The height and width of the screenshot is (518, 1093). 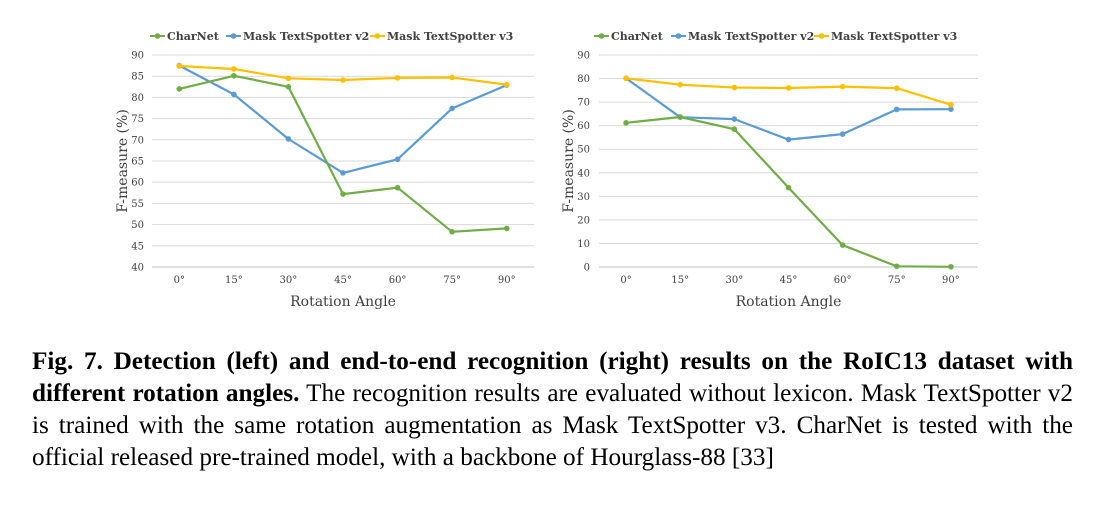 I want to click on y-tick-label: 65, so click(x=137, y=162).